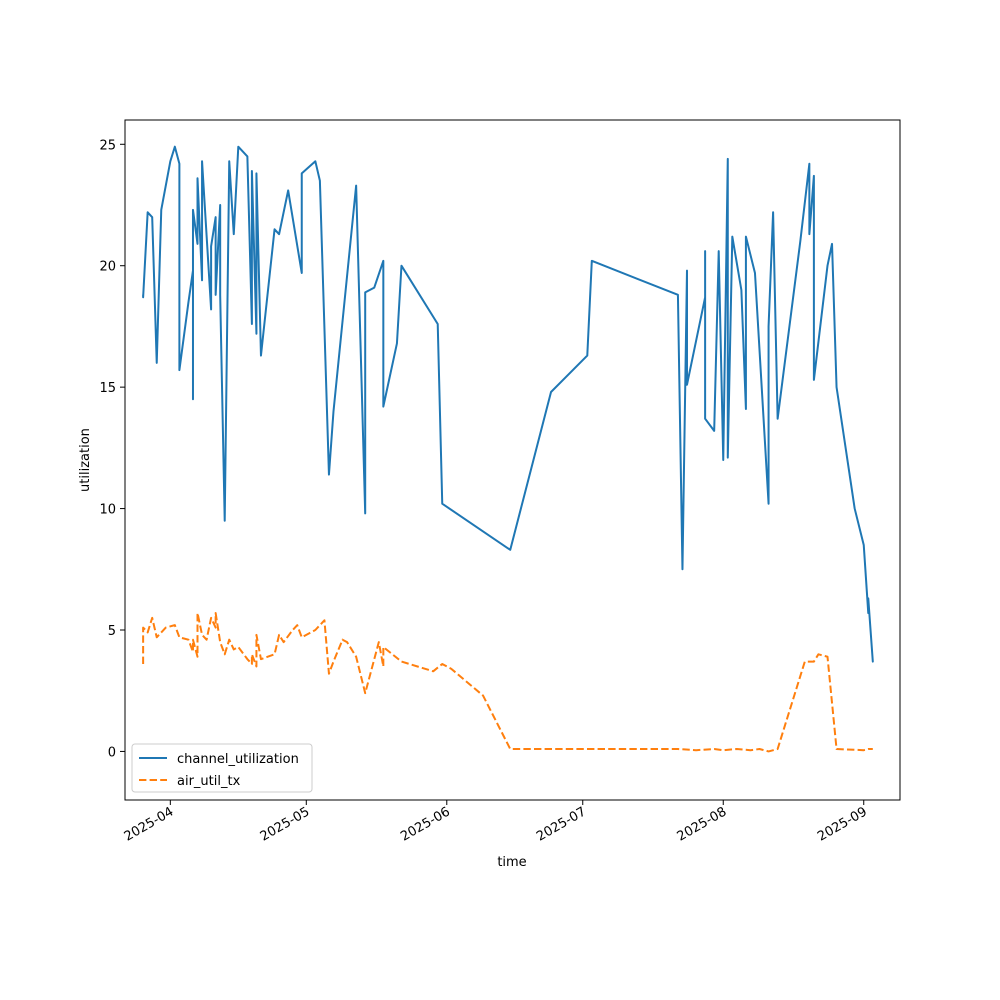 The height and width of the screenshot is (1000, 1000). Describe the element at coordinates (561, 824) in the screenshot. I see `x-tick-label: 2025-07` at that location.